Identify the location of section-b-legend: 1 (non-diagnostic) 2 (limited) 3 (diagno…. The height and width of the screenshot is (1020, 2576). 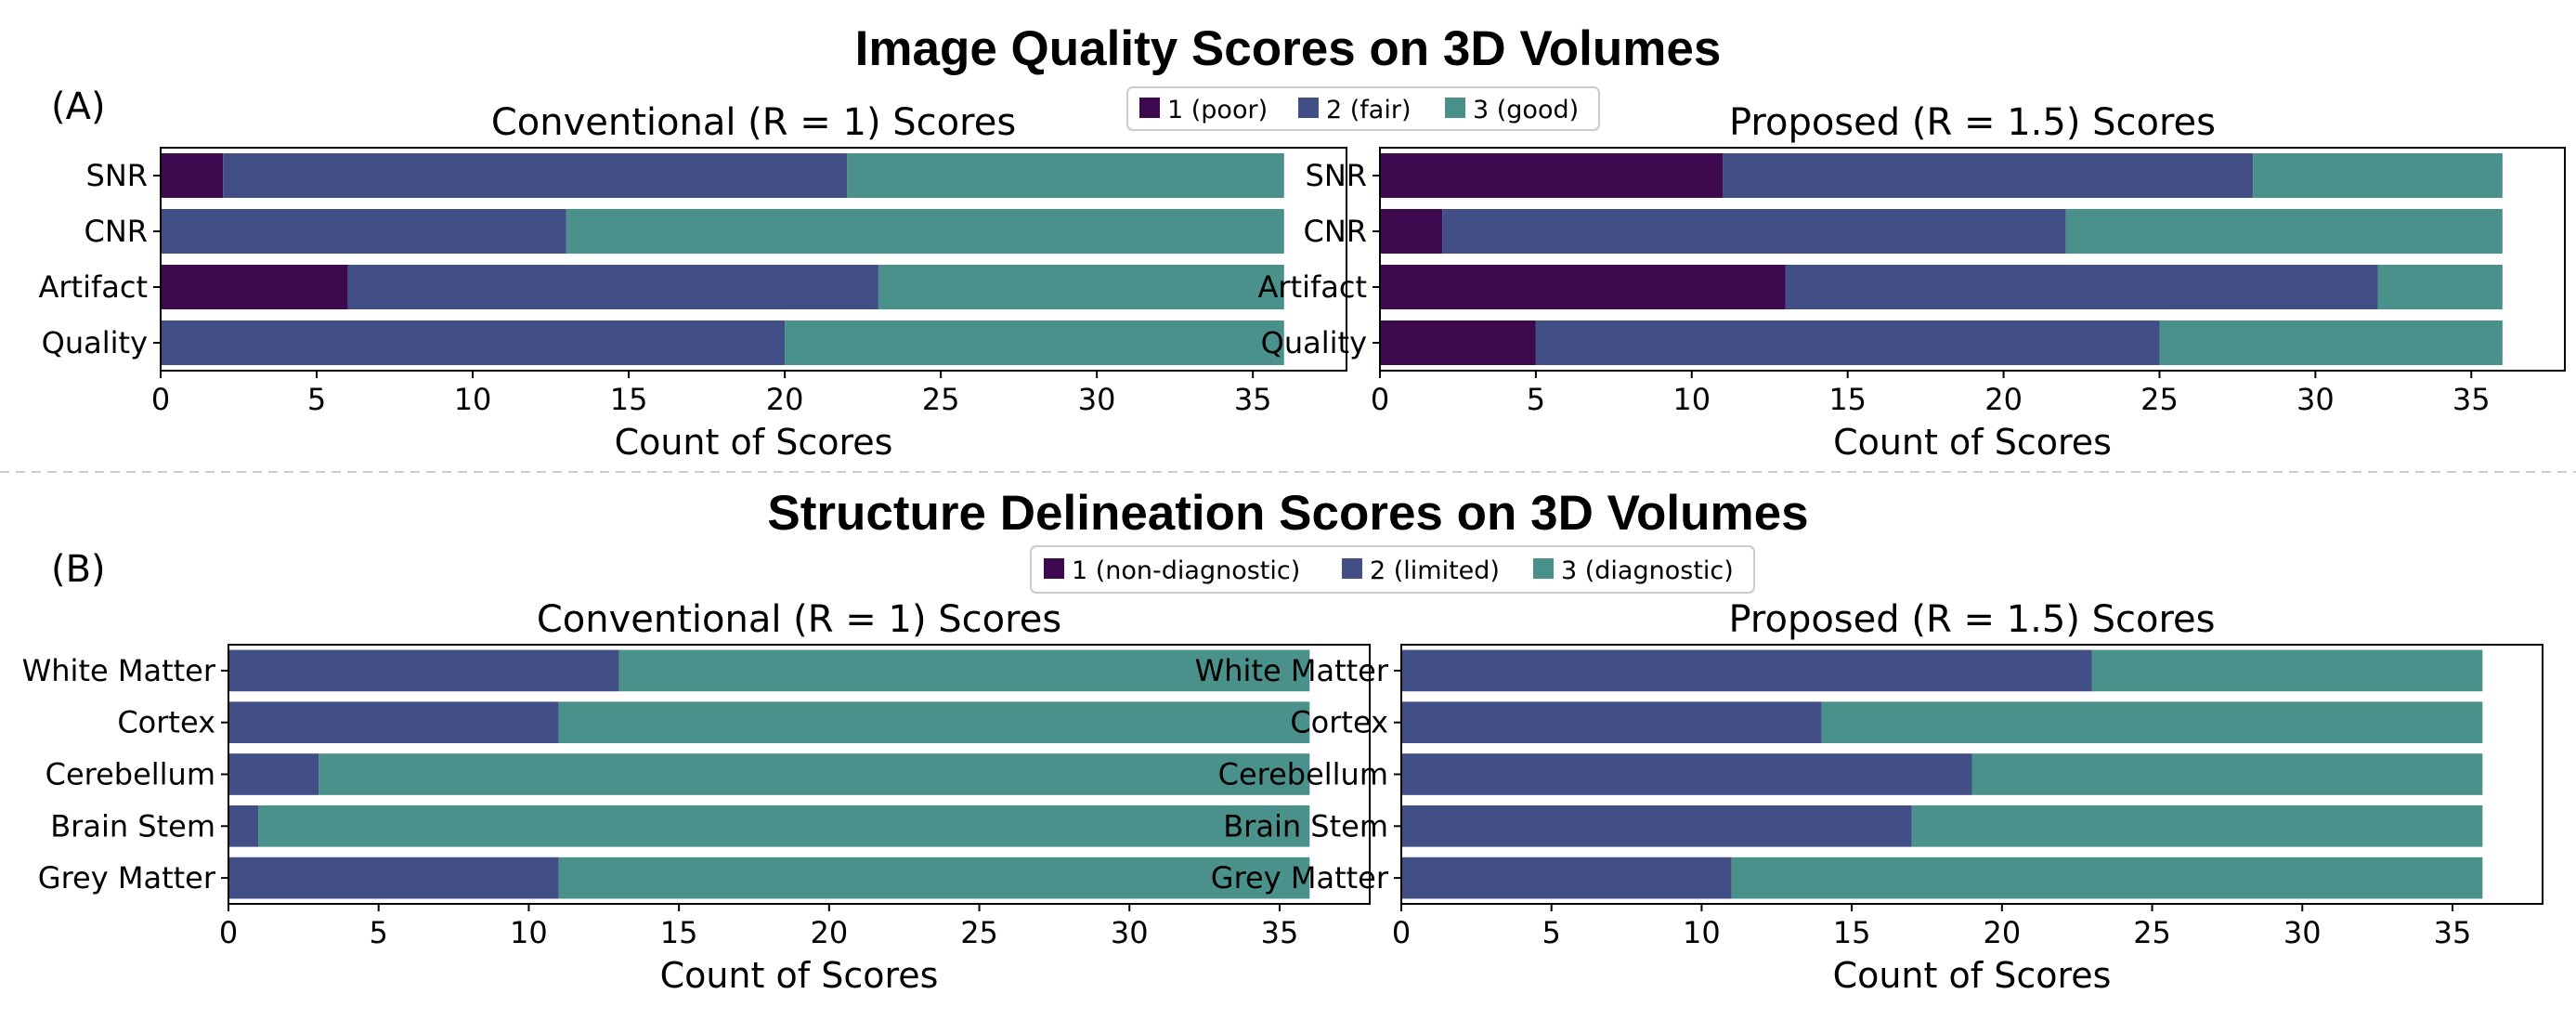
(1392, 569).